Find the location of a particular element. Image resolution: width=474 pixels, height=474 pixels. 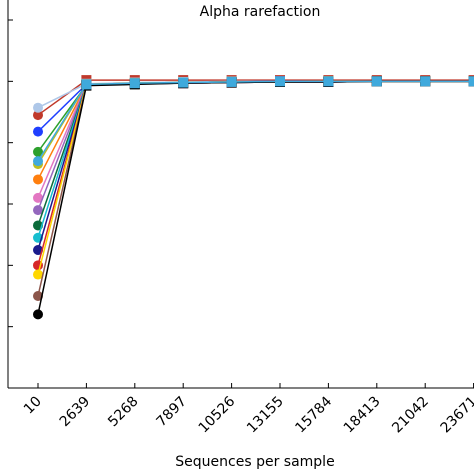

x-tick-label: 2639 is located at coordinates (75, 412).